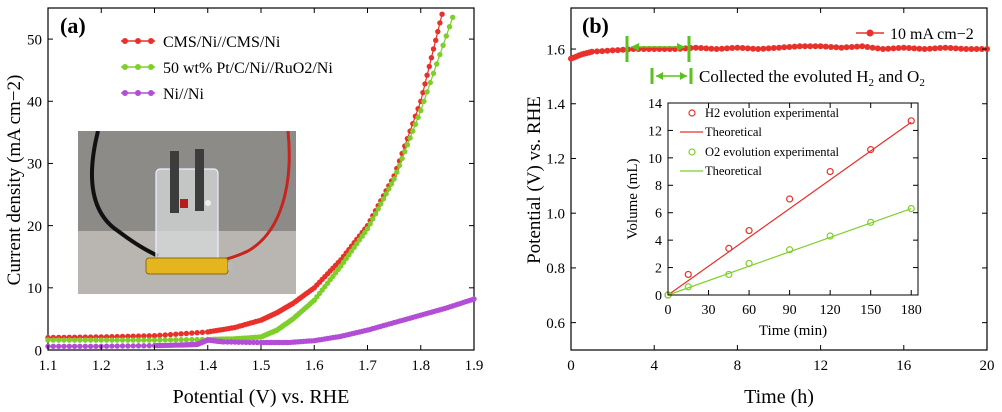 The width and height of the screenshot is (1002, 412). What do you see at coordinates (101, 366) in the screenshot?
I see `panel-a-x-tick-label: 1.2` at bounding box center [101, 366].